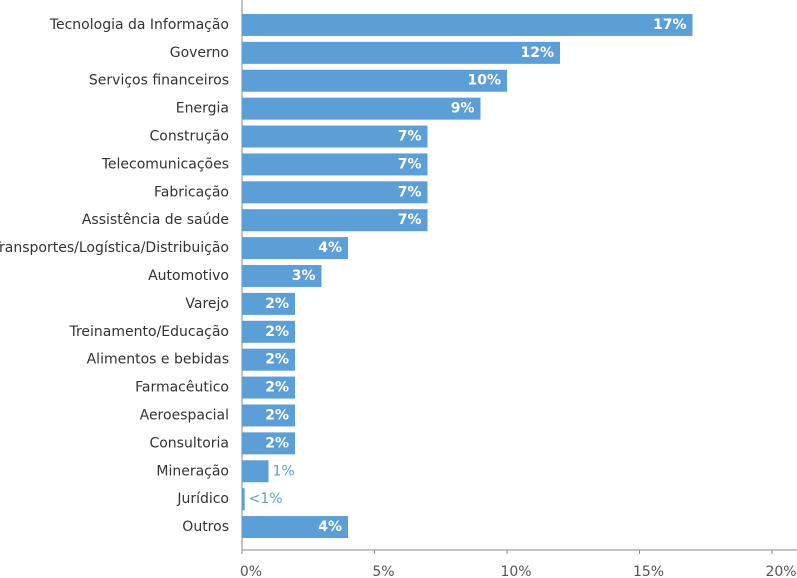  What do you see at coordinates (515, 571) in the screenshot?
I see `x-tick-label: 10%` at bounding box center [515, 571].